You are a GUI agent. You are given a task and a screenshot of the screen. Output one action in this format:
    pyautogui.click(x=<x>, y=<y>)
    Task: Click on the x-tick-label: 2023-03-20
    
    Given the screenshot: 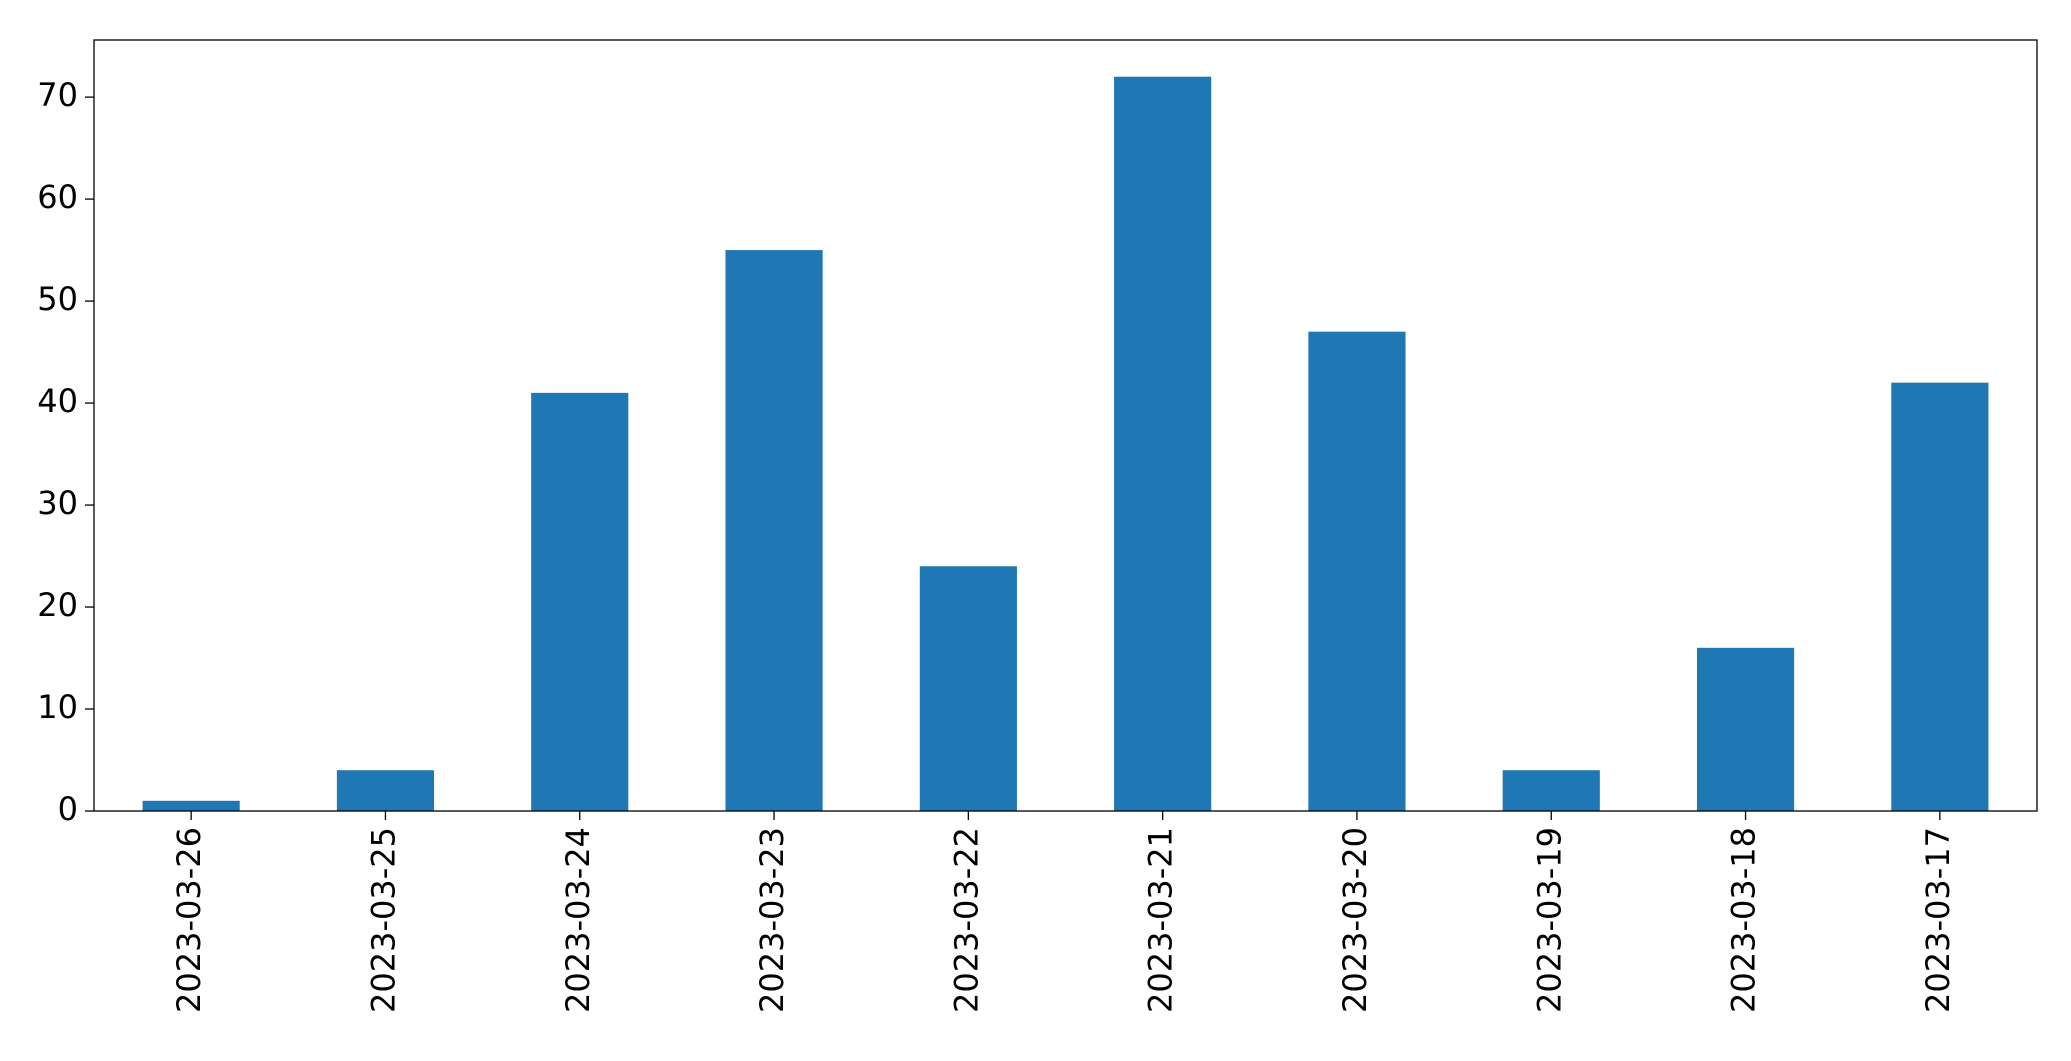 What is the action you would take?
    pyautogui.click(x=1355, y=920)
    